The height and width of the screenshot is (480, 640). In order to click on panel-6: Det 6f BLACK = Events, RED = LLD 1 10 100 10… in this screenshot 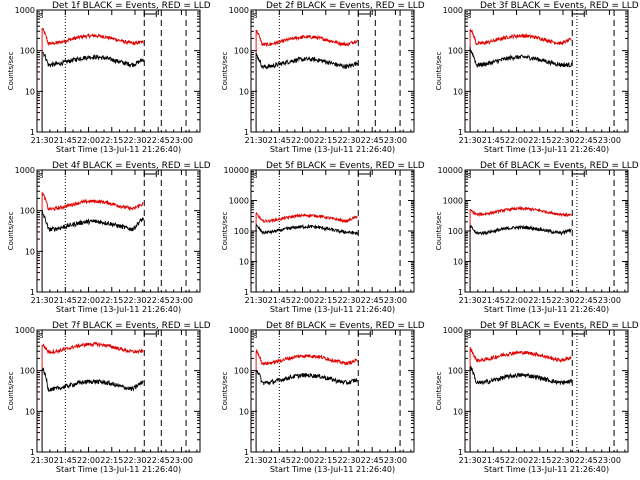, I will do `click(537, 237)`.